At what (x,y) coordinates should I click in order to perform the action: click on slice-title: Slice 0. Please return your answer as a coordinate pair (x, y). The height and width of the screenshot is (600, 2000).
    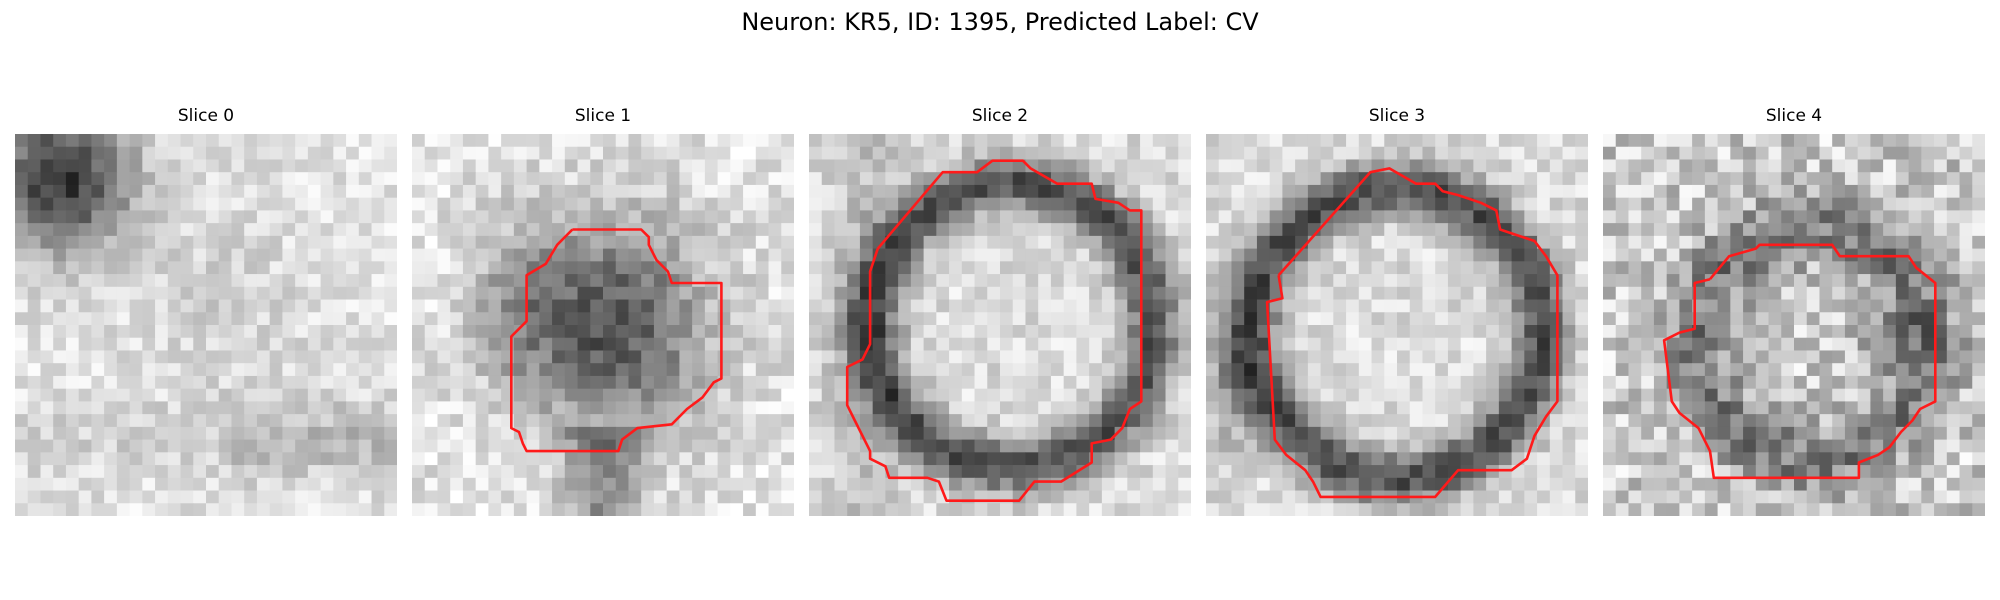
    Looking at the image, I should click on (206, 116).